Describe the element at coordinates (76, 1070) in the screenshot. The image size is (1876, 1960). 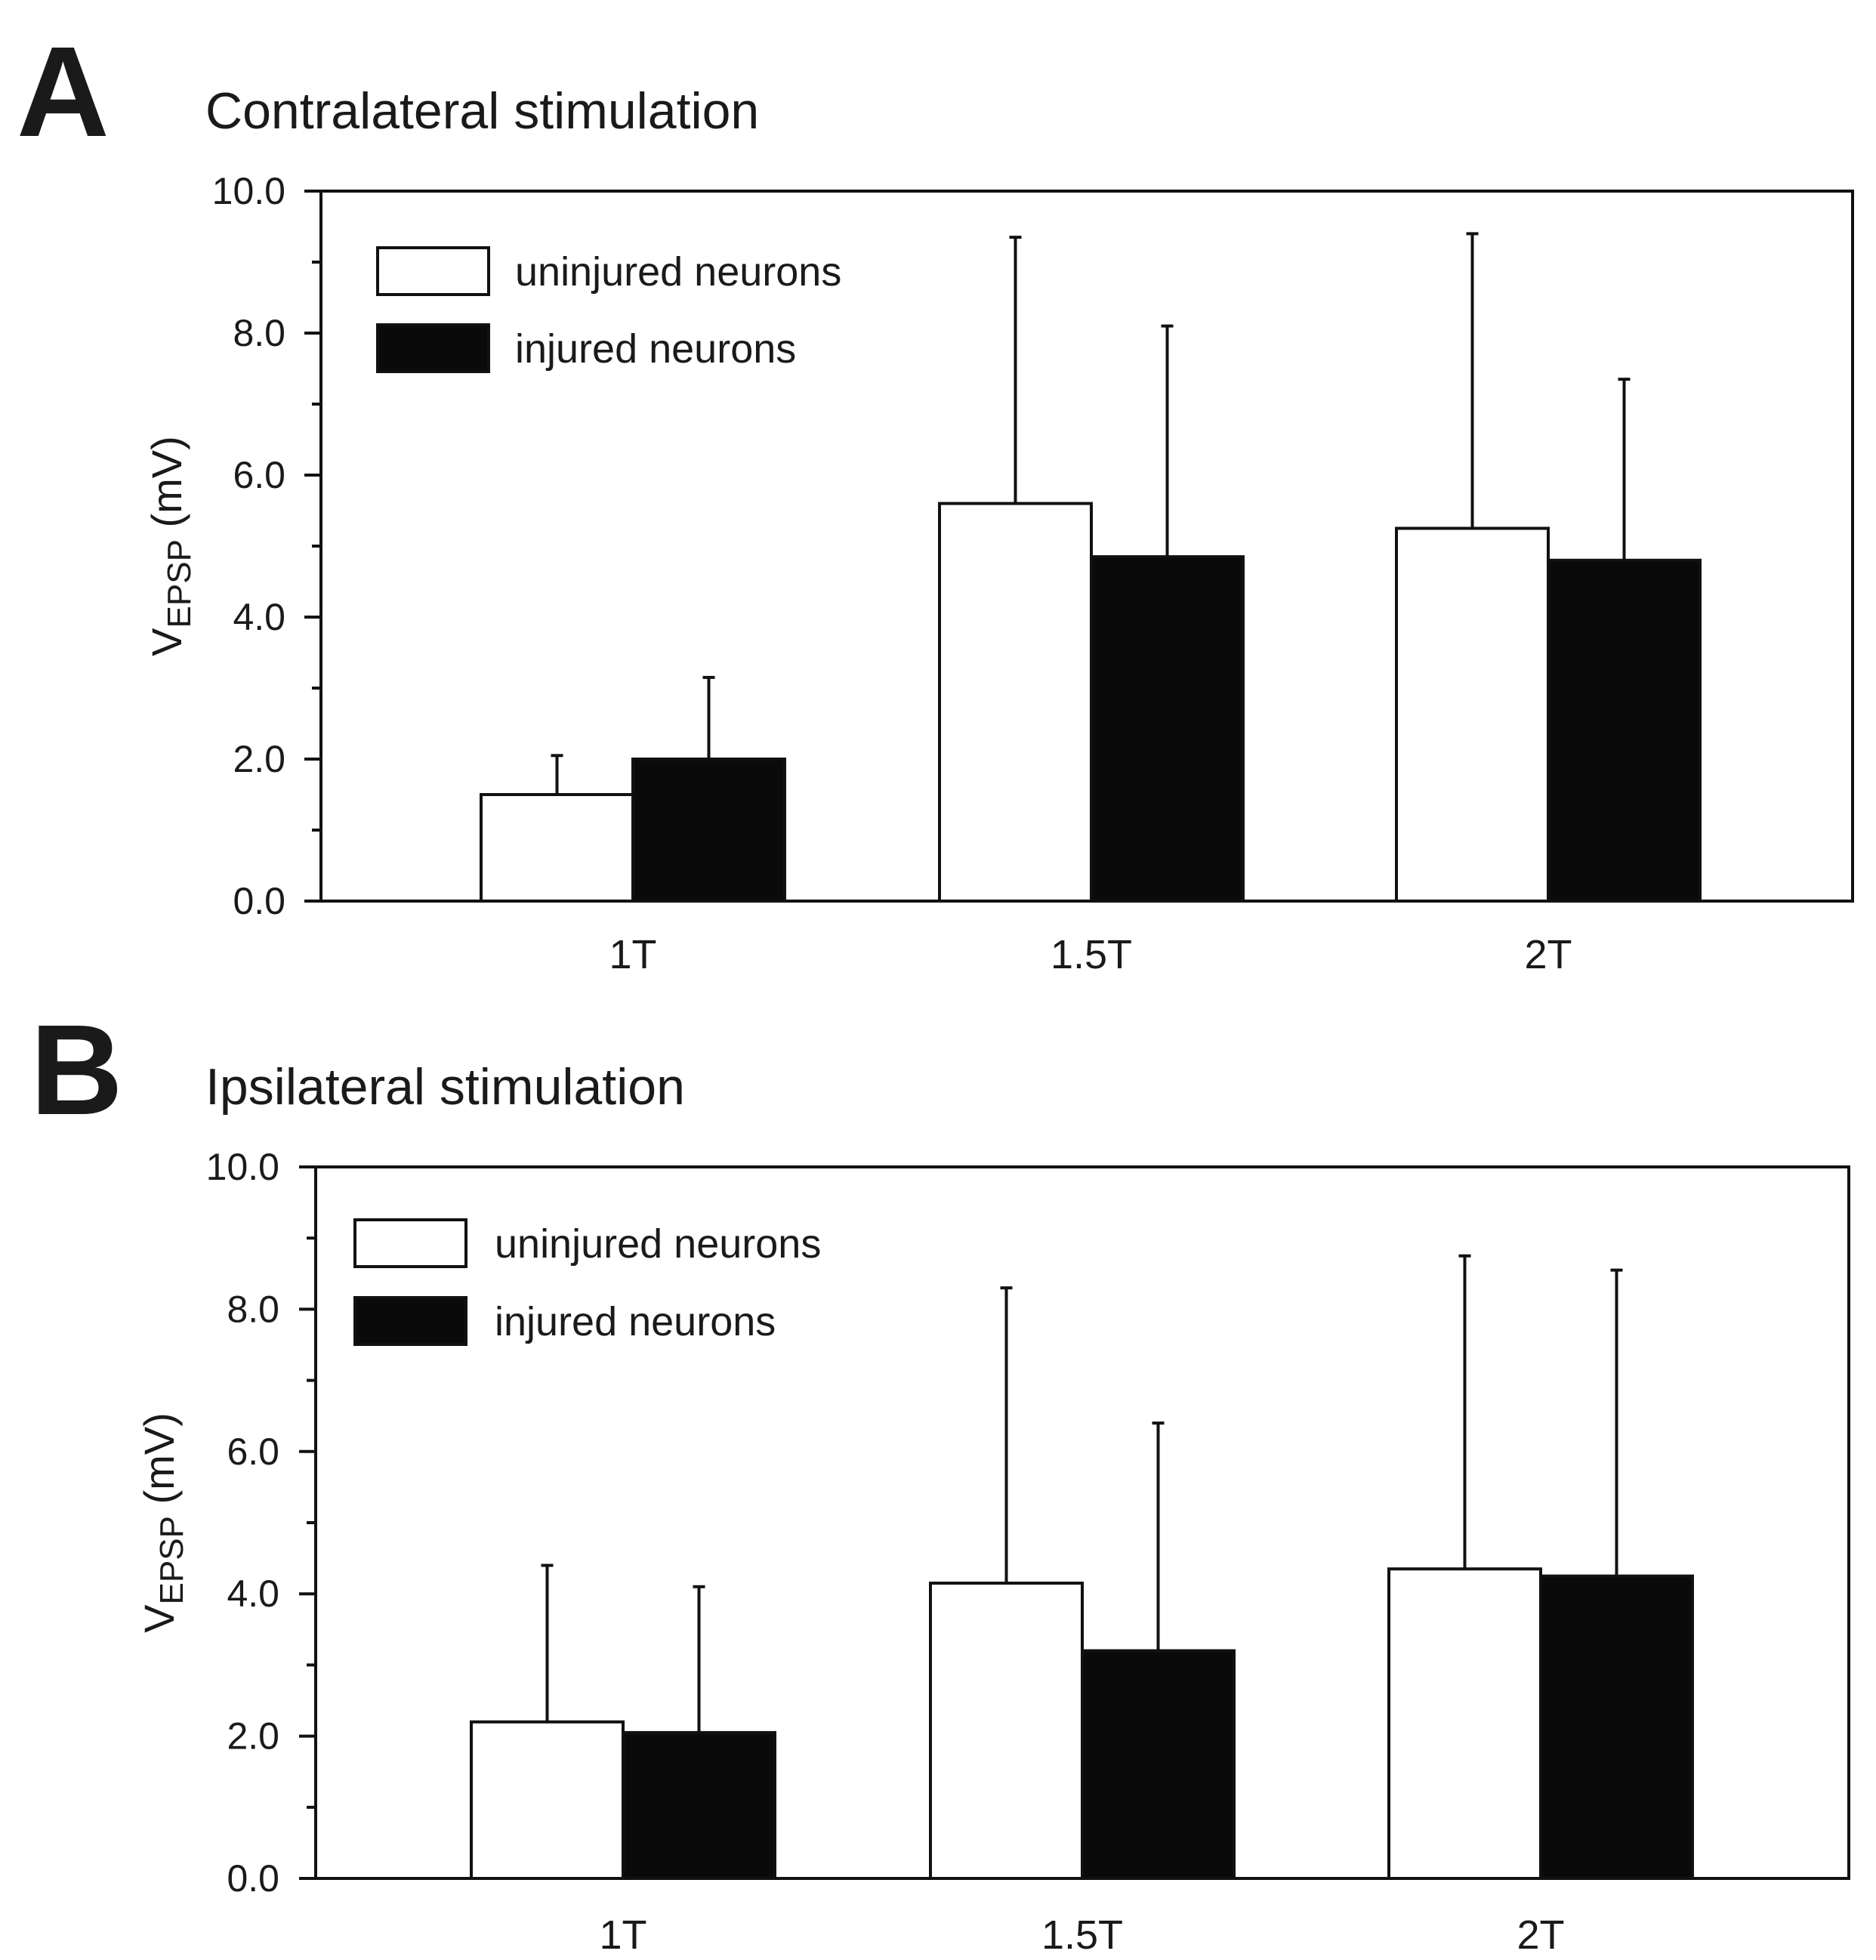
I see `panel-letter: B` at that location.